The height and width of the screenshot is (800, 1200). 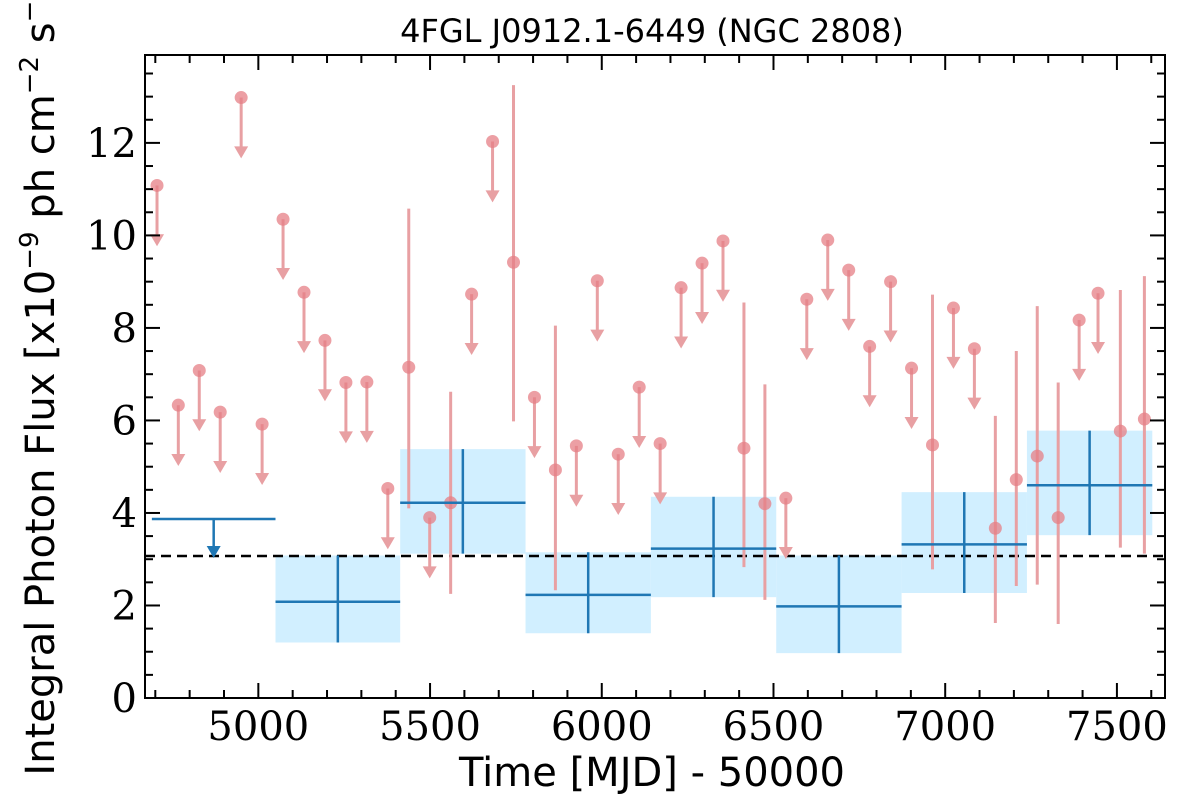 What do you see at coordinates (651, 773) in the screenshot?
I see `x-axis-label: Time [MJD] - 50000` at bounding box center [651, 773].